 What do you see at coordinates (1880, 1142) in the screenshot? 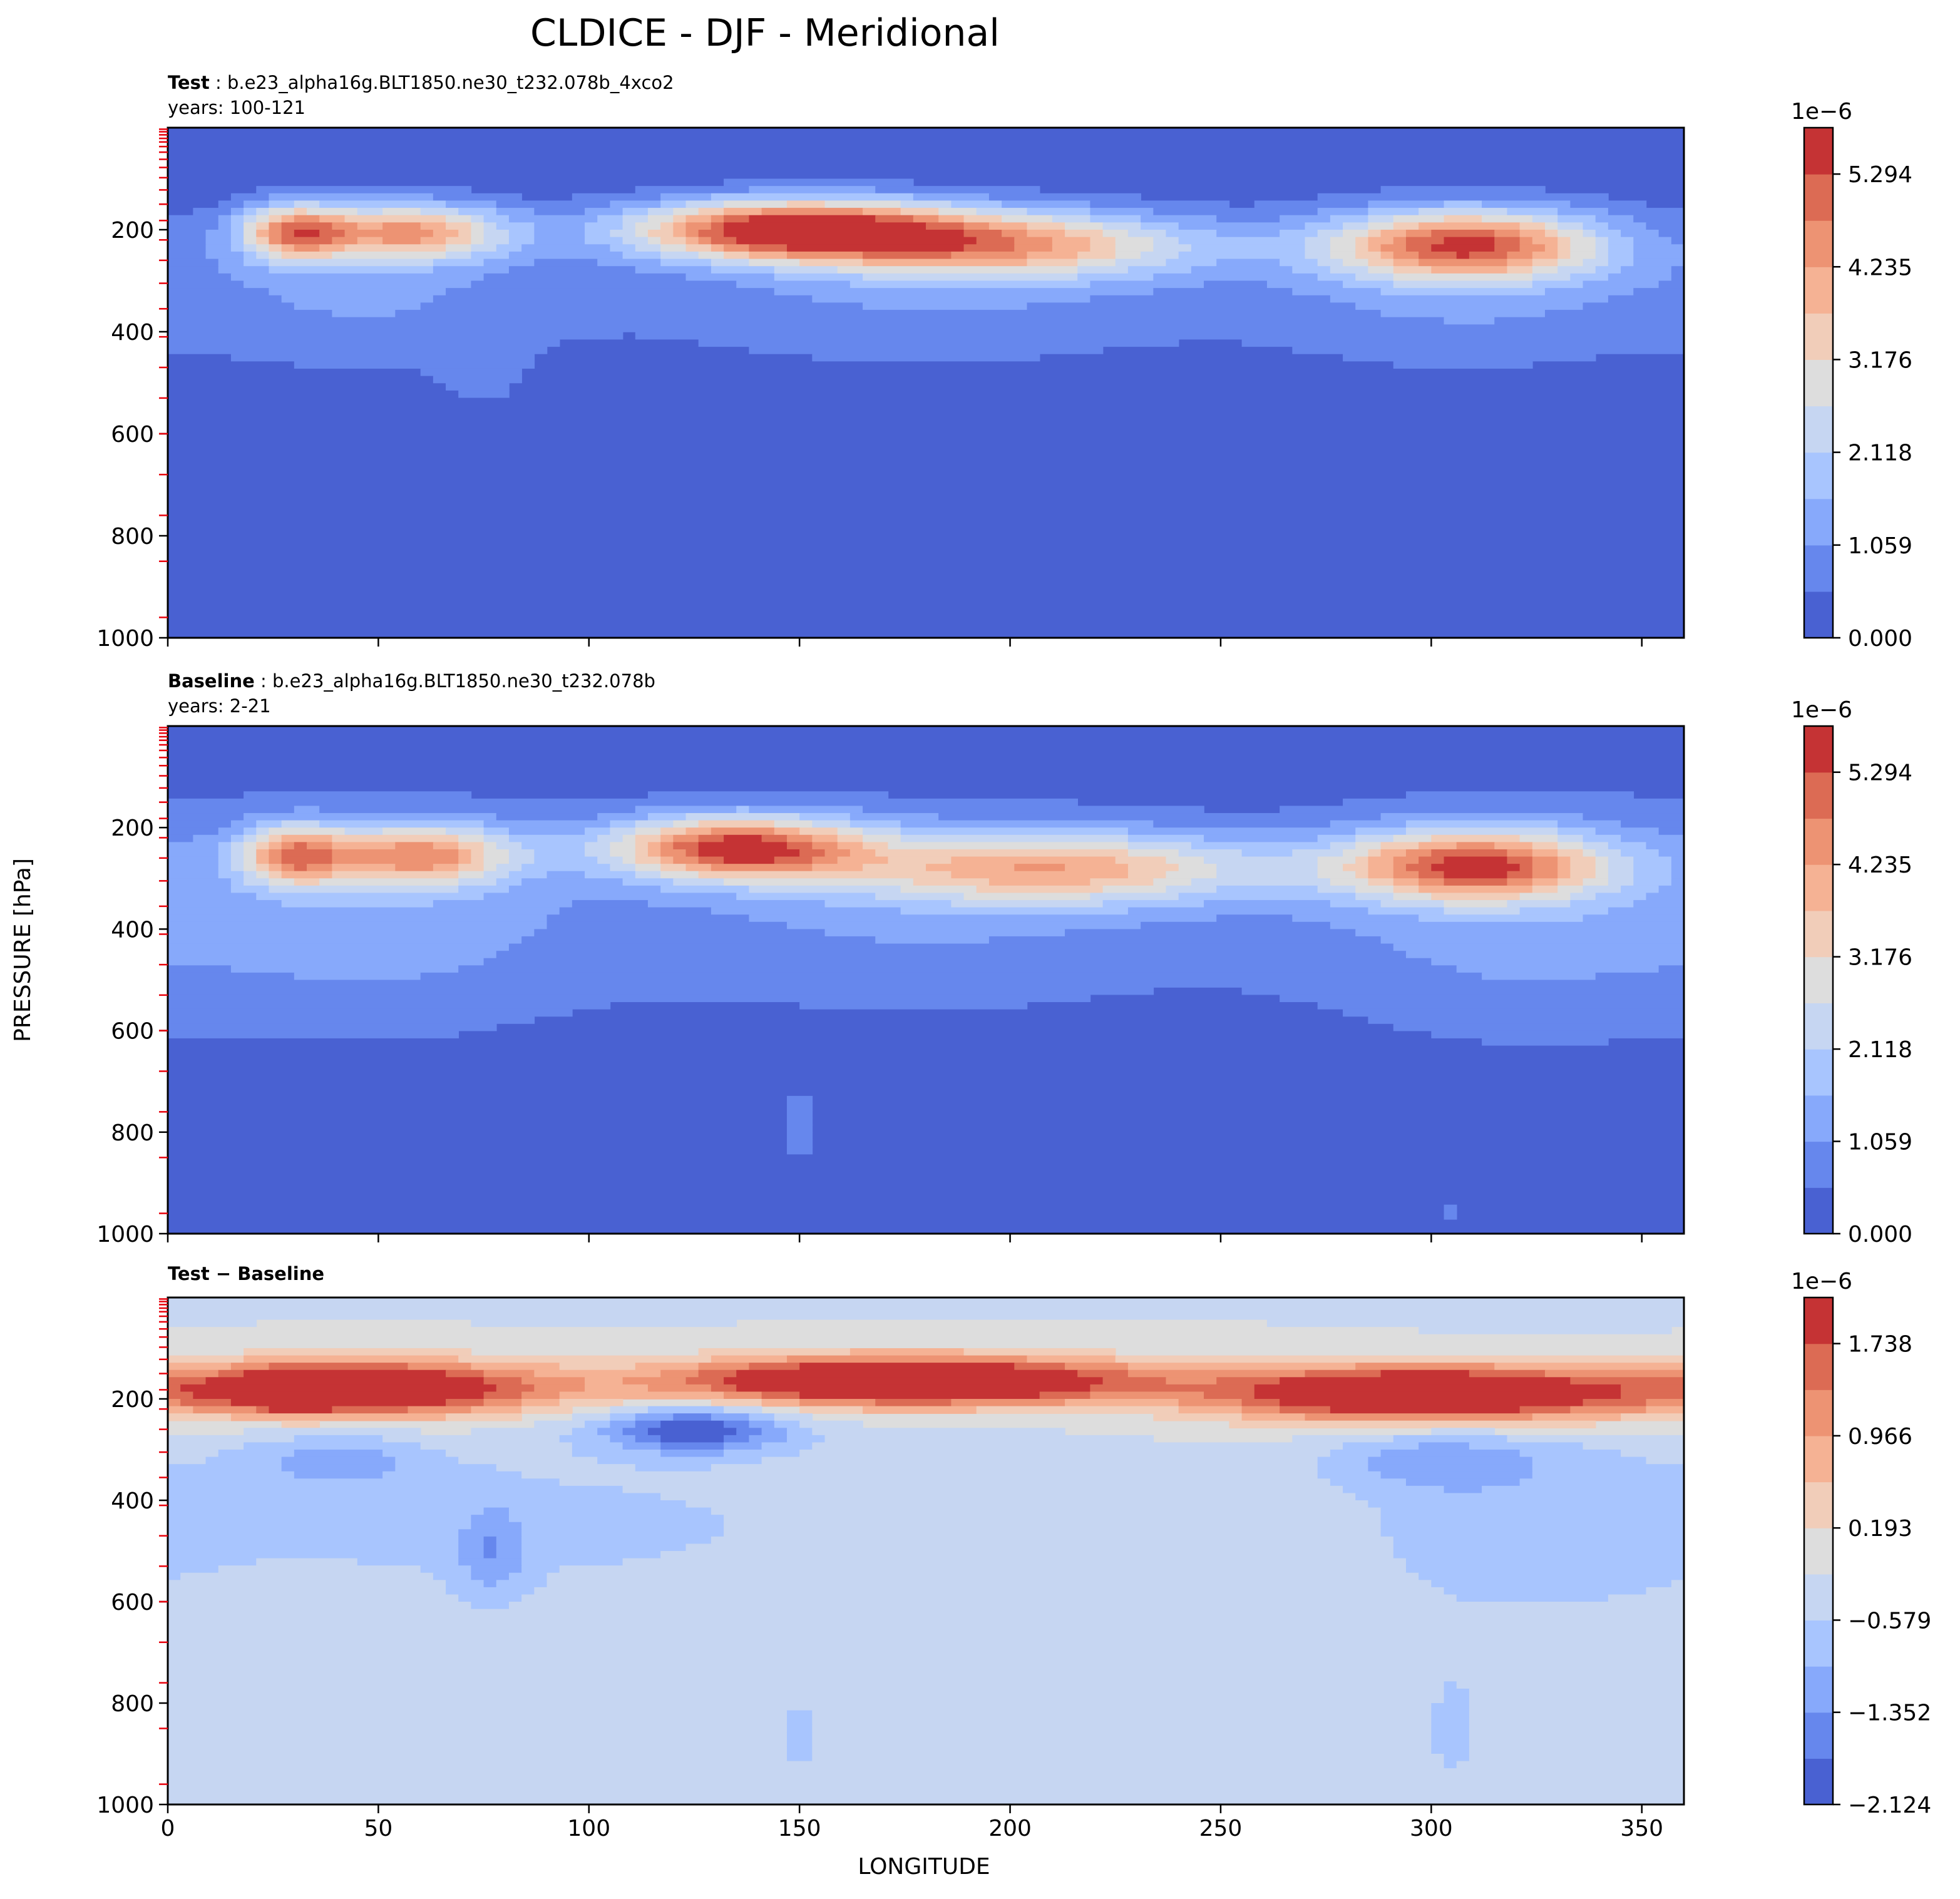
I see `colorbar-tick-label: 1.059` at bounding box center [1880, 1142].